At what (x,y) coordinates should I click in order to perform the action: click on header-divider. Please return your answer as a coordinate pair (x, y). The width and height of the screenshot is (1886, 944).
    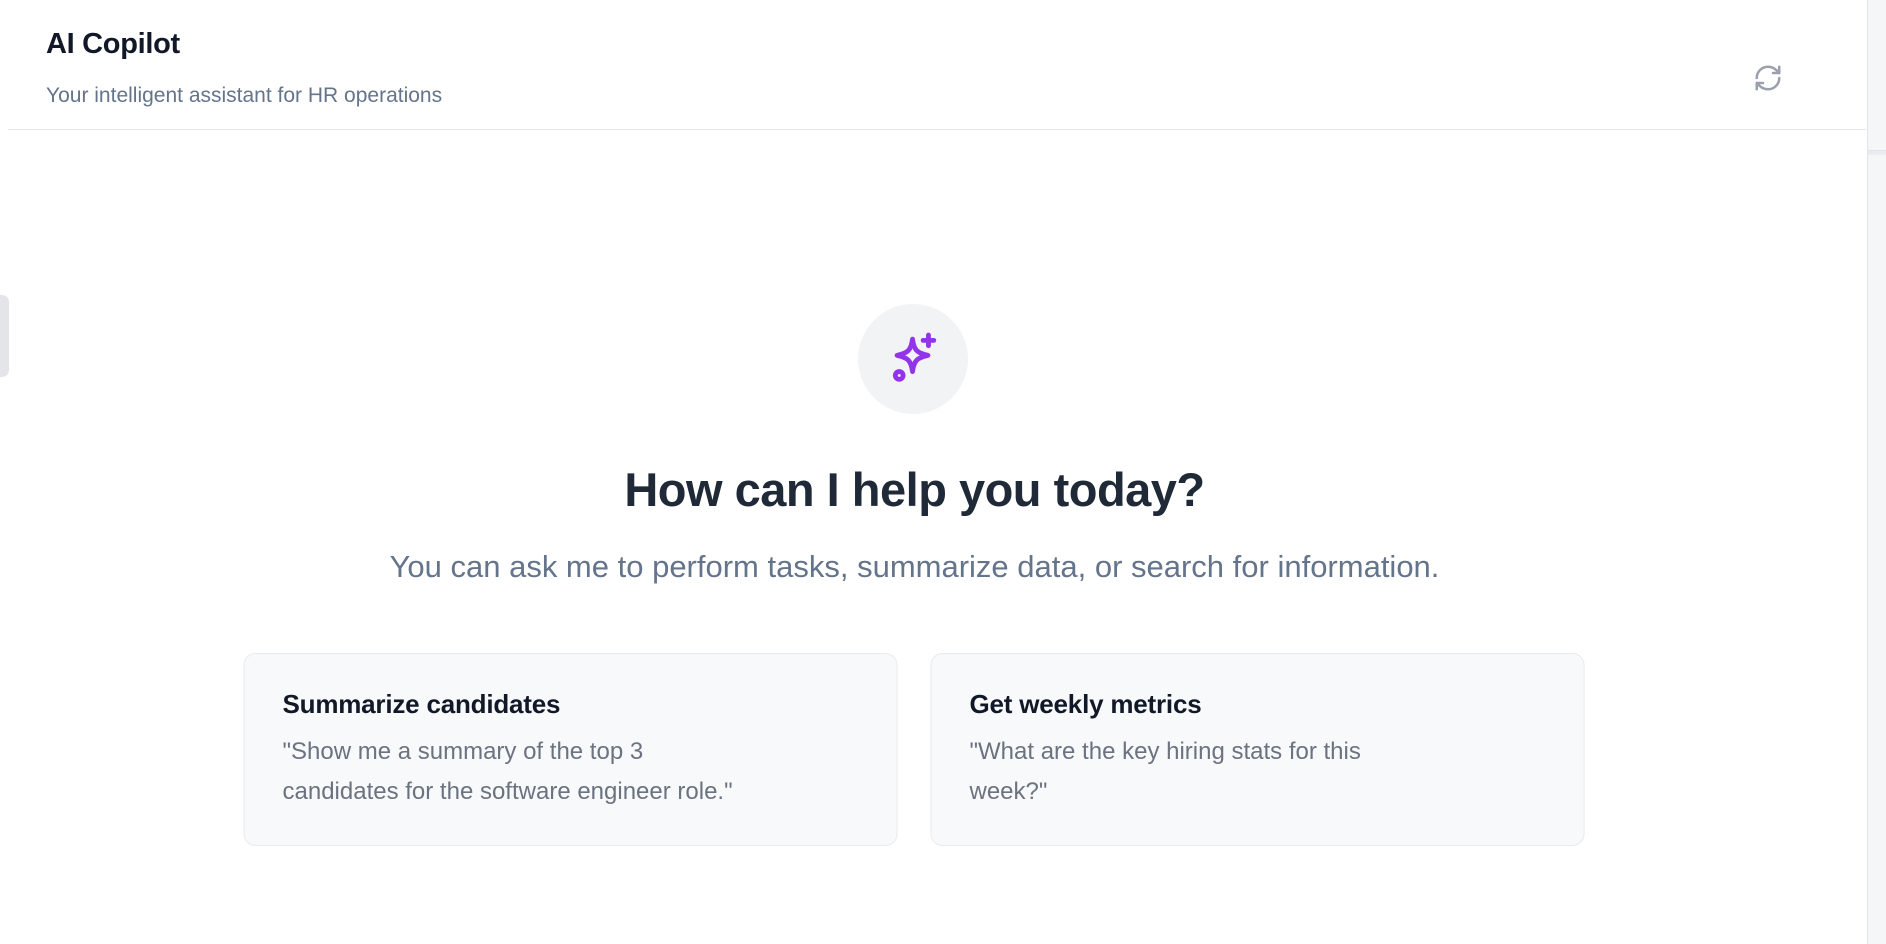
    Looking at the image, I should click on (937, 129).